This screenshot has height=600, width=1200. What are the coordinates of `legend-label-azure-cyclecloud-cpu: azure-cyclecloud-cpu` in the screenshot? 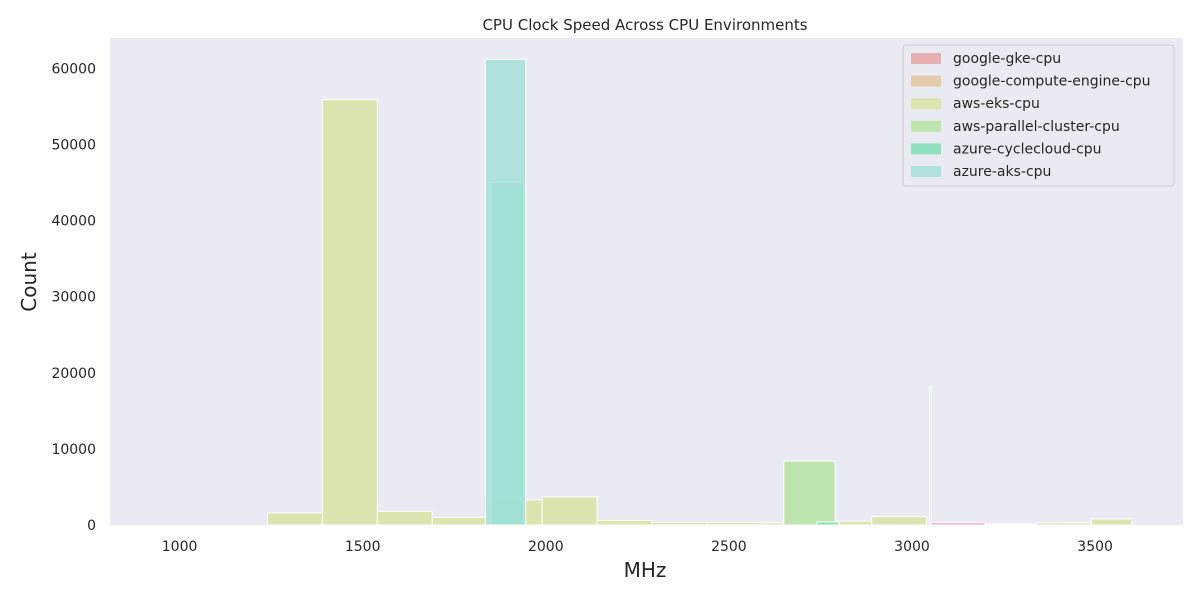 It's located at (1027, 149).